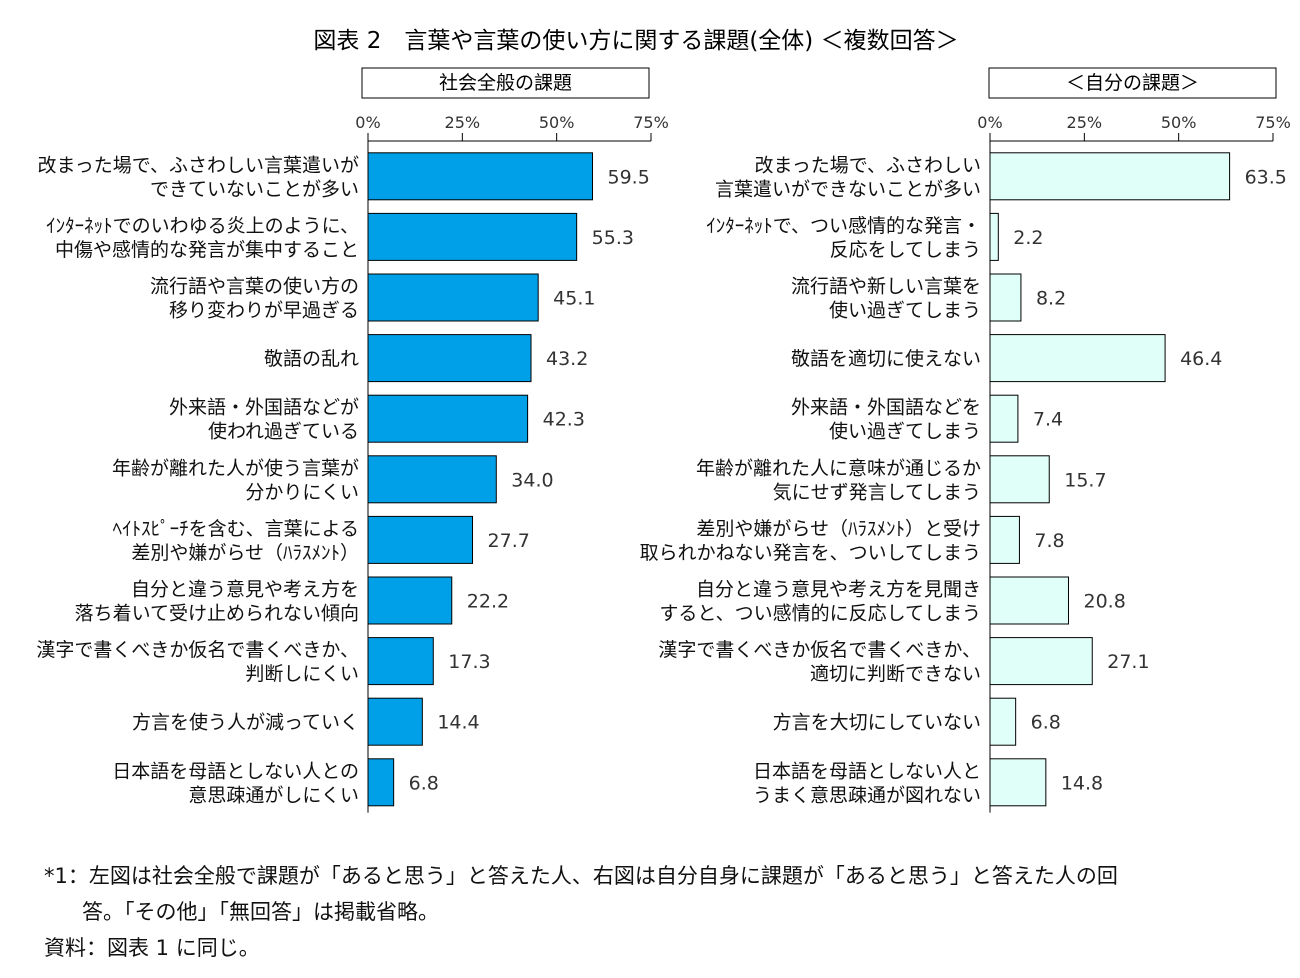 Image resolution: width=1300 pixels, height=978 pixels. I want to click on category-label-line: 判断しにくい, so click(302, 674).